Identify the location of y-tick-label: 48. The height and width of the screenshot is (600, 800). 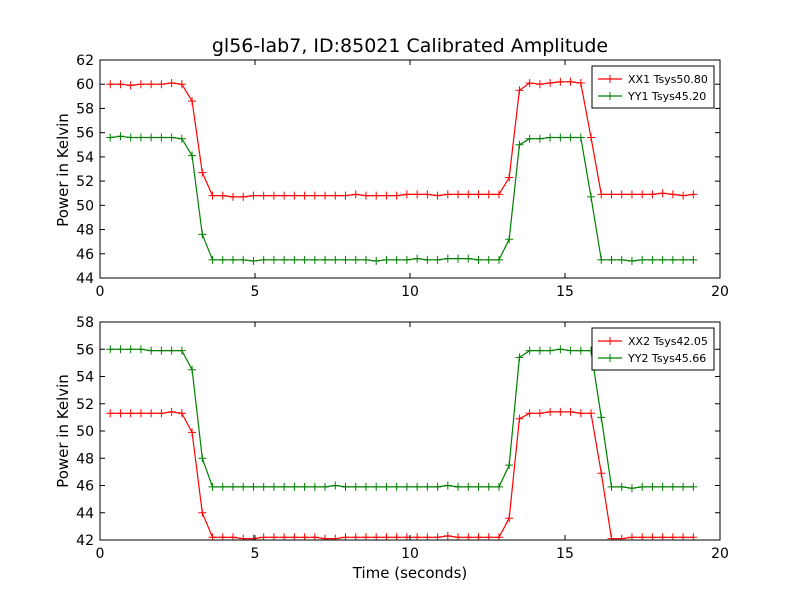
(85, 459).